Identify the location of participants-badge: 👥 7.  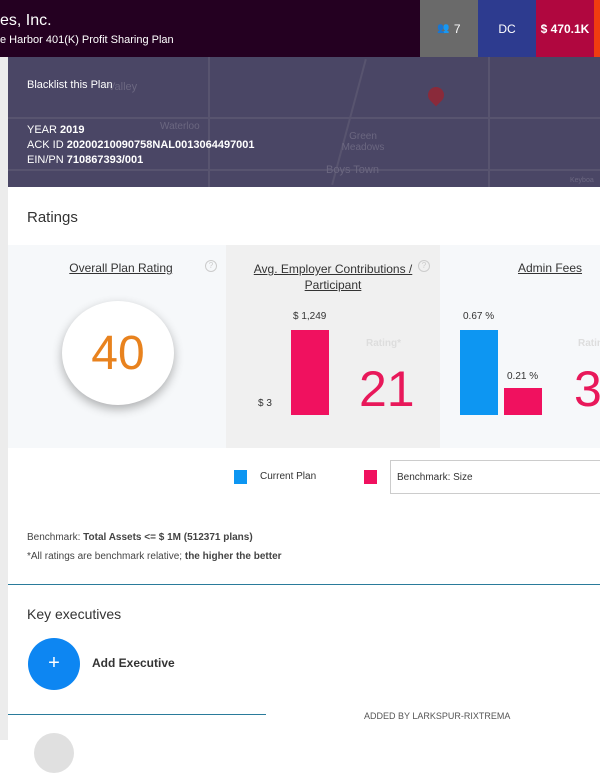
(449, 28).